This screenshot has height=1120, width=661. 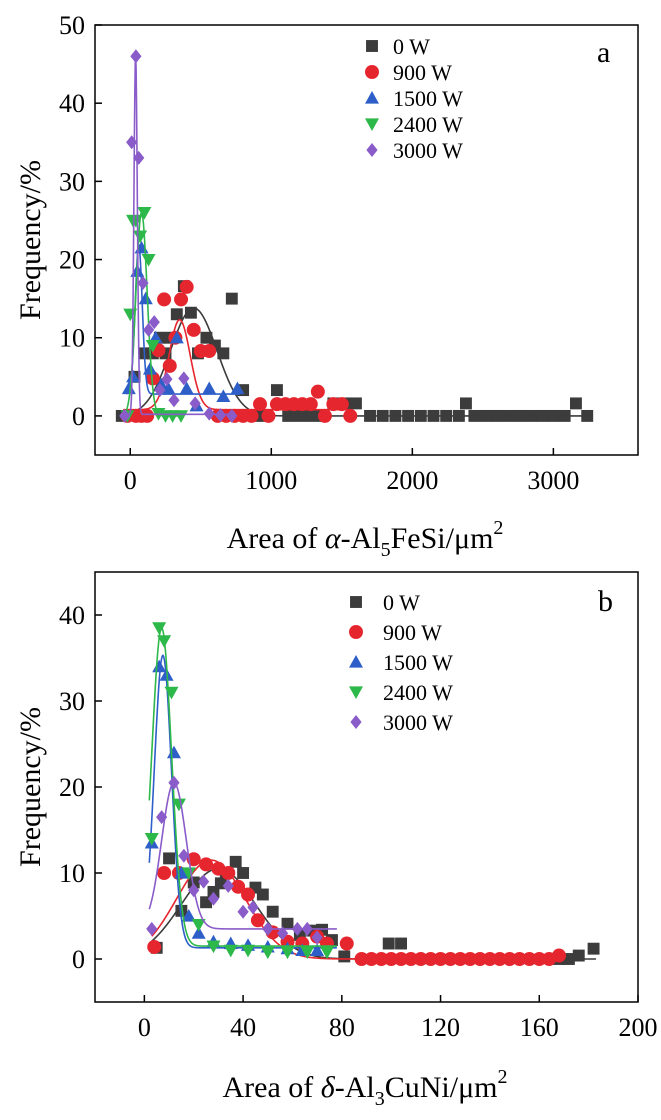 What do you see at coordinates (412, 632) in the screenshot?
I see `legend-label: 900 W` at bounding box center [412, 632].